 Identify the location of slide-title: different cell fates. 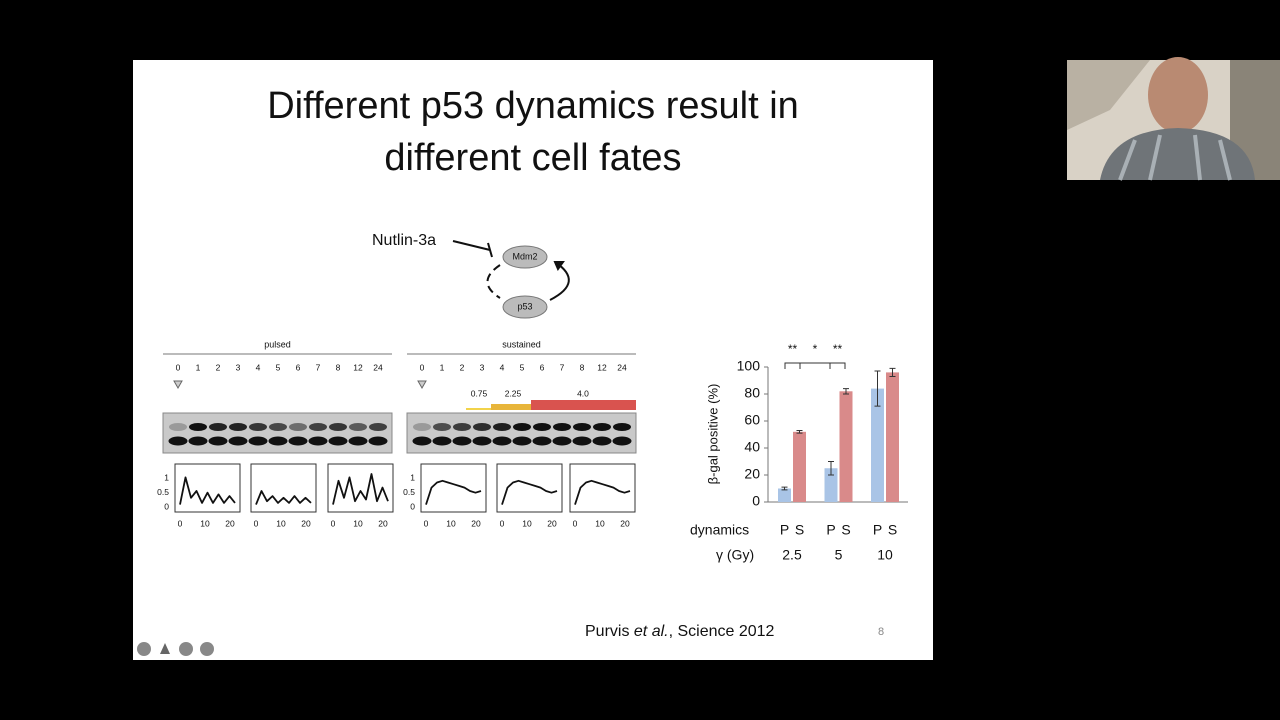
(532, 158).